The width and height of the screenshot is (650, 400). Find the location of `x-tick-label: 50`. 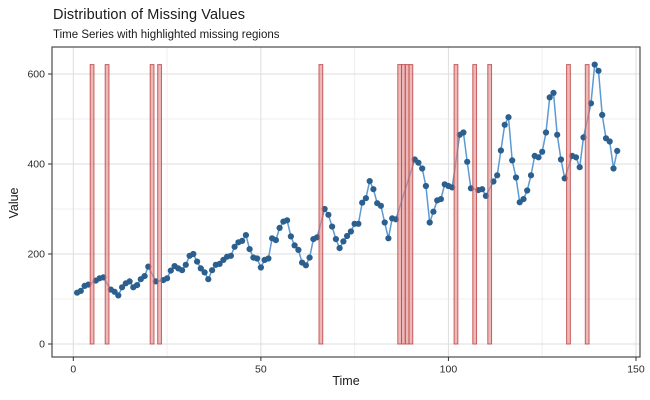

x-tick-label: 50 is located at coordinates (261, 370).